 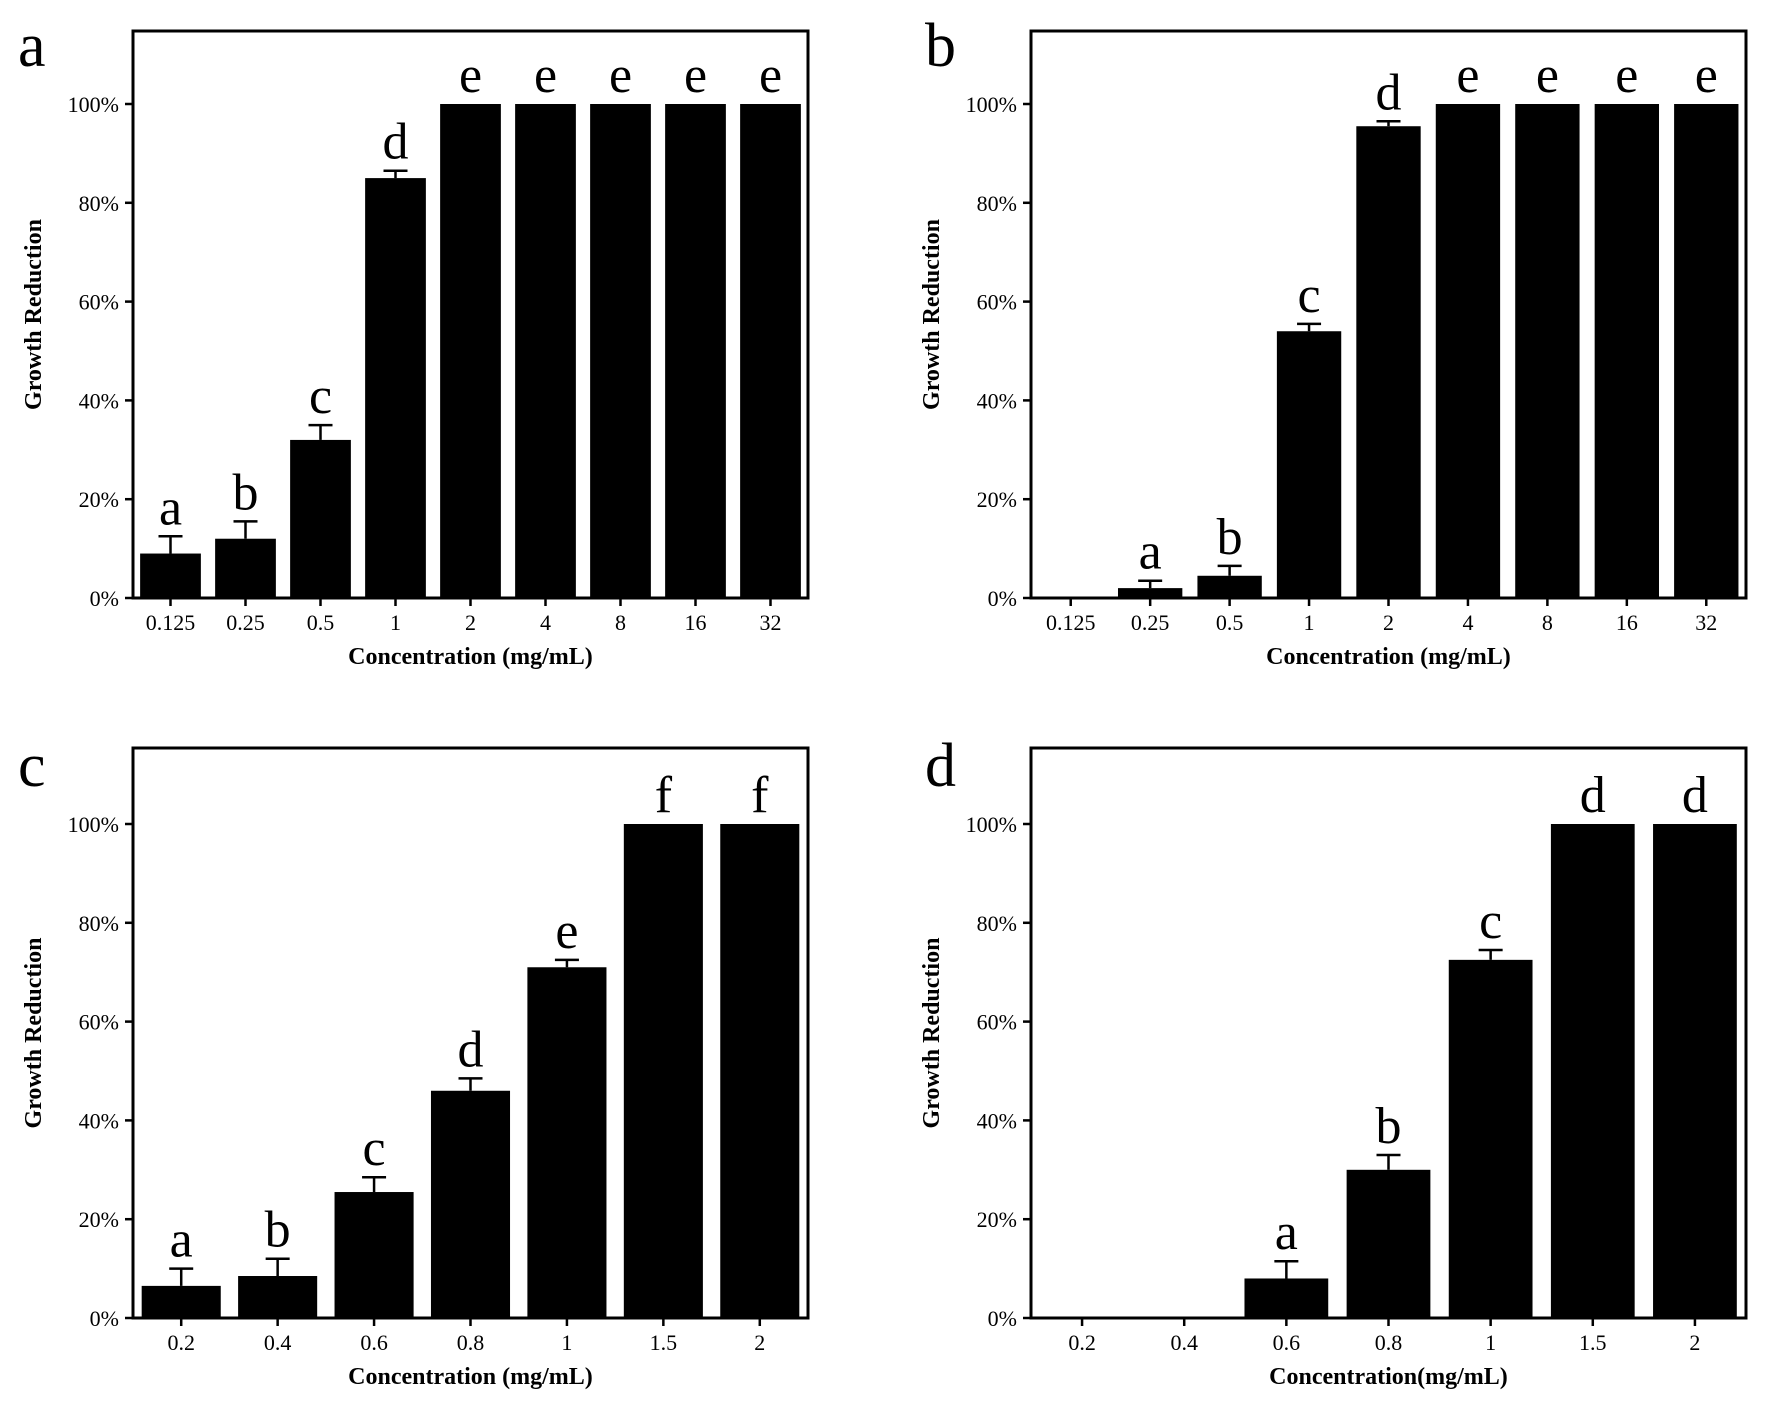 I want to click on x-axis-label: Concentration(mg/mL), so click(x=1388, y=1377).